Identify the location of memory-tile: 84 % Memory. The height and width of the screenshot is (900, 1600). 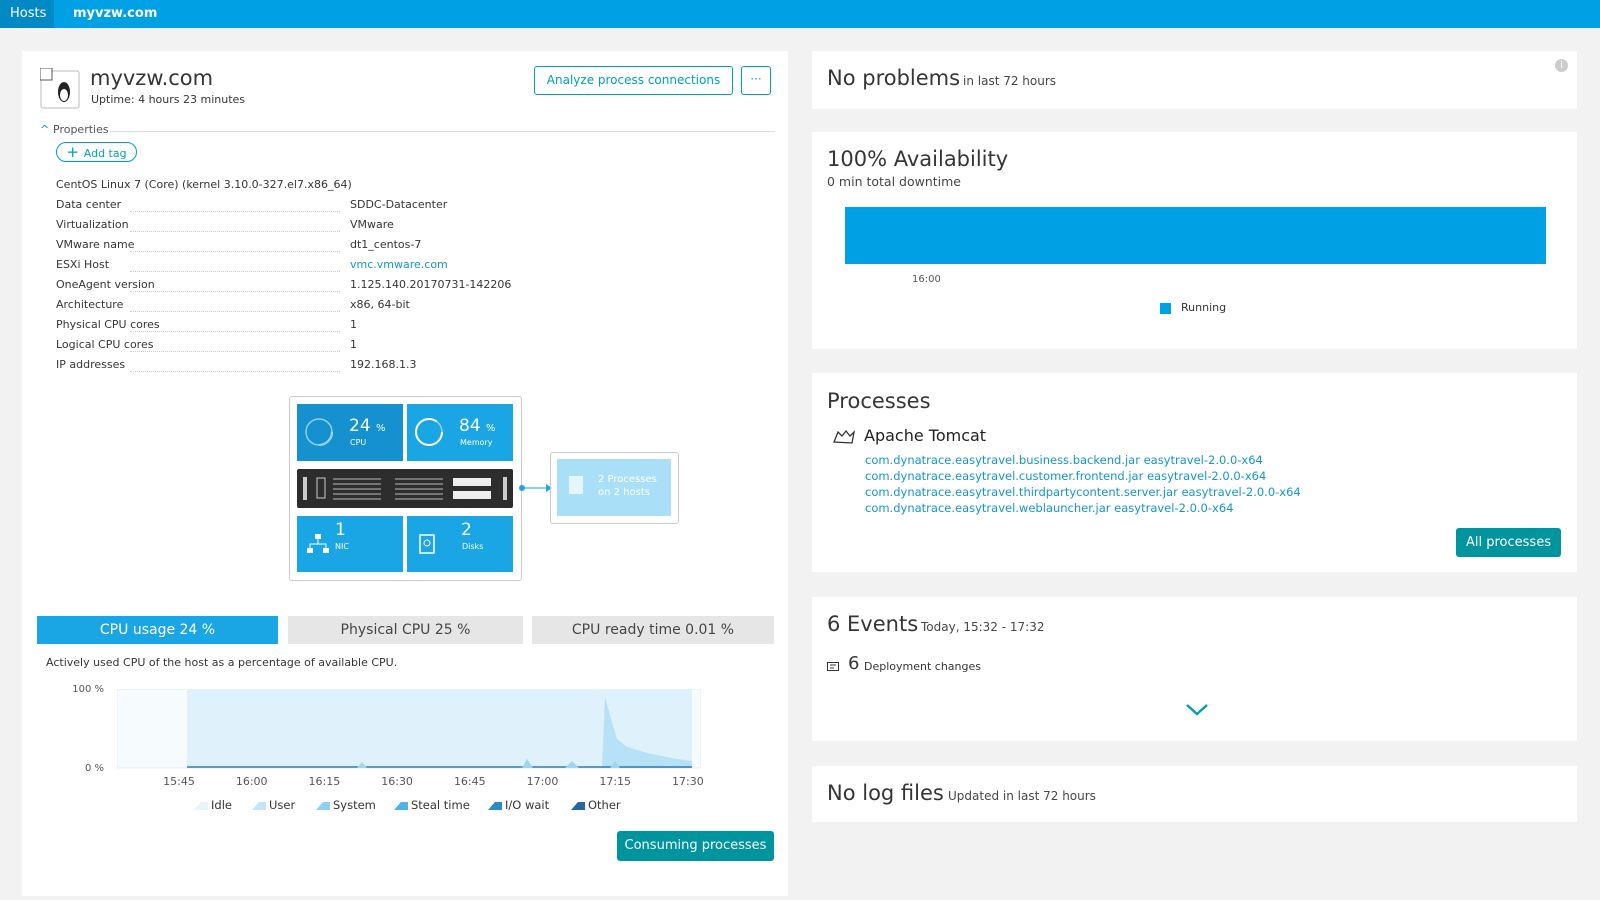
(460, 432).